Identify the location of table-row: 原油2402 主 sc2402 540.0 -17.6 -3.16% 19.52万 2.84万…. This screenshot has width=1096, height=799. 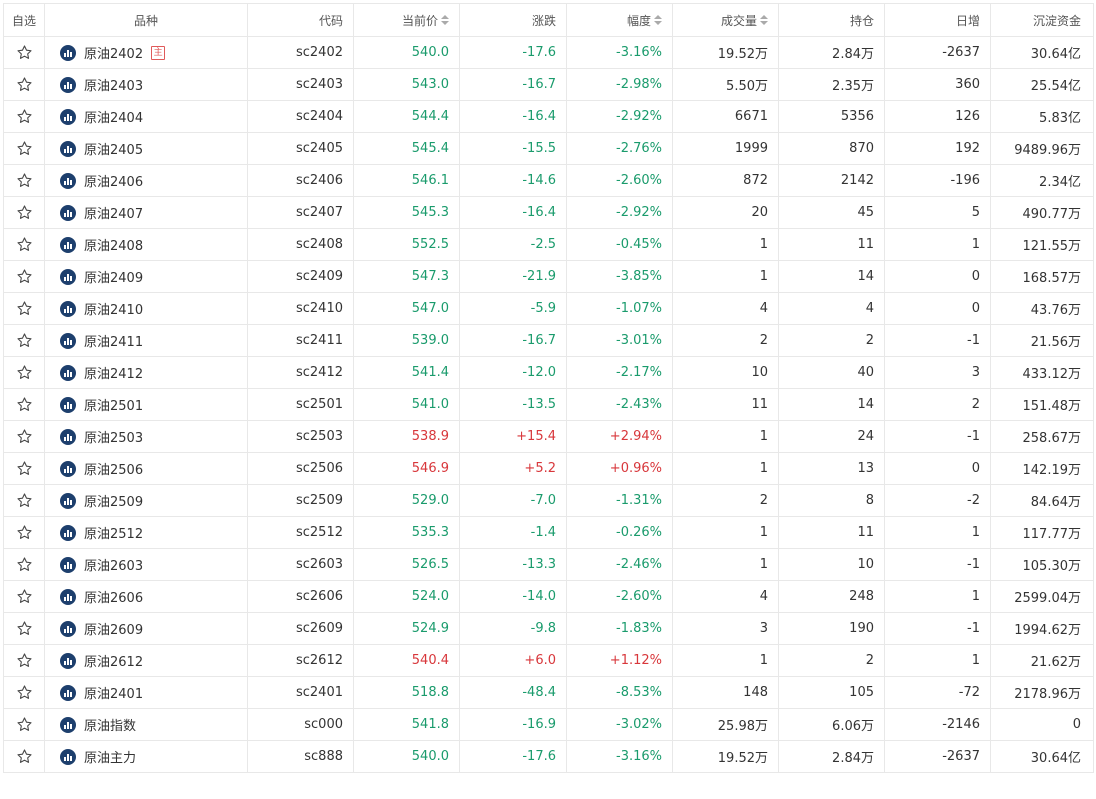
(549, 53).